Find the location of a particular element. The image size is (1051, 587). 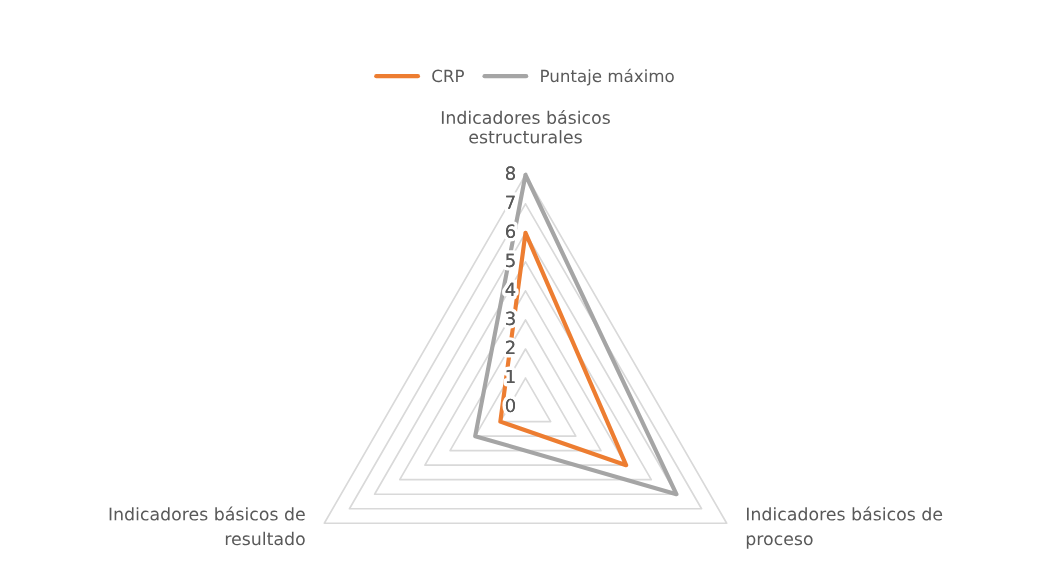

y-tick-label: 8 is located at coordinates (510, 173).